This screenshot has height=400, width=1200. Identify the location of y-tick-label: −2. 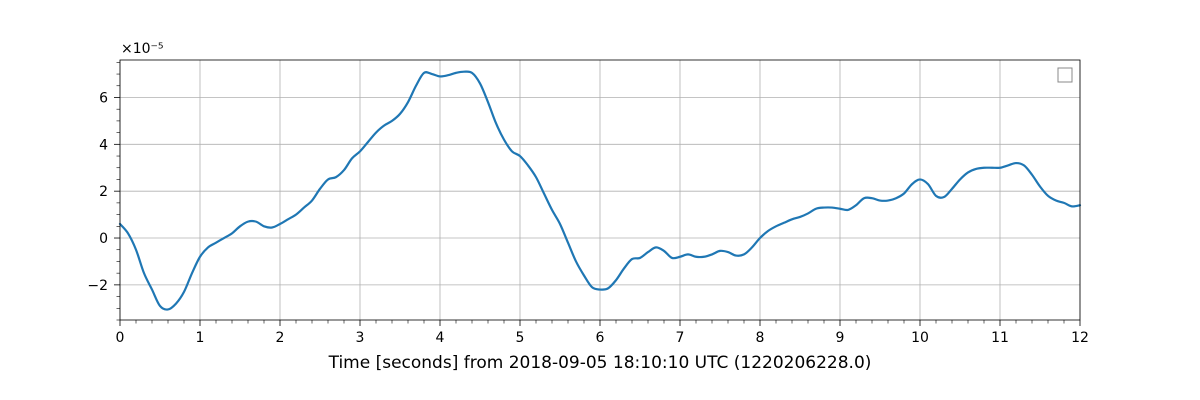
(97, 286).